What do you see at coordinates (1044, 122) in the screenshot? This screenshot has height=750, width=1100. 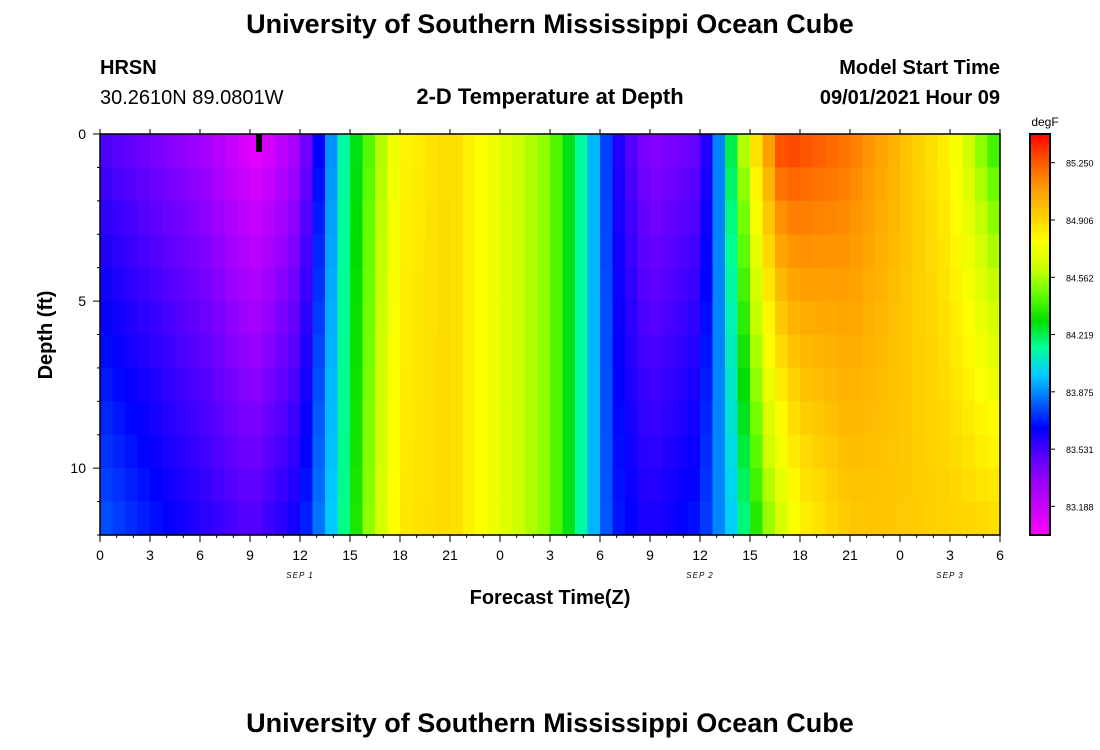 I see `colorbar-unit-label: degF` at bounding box center [1044, 122].